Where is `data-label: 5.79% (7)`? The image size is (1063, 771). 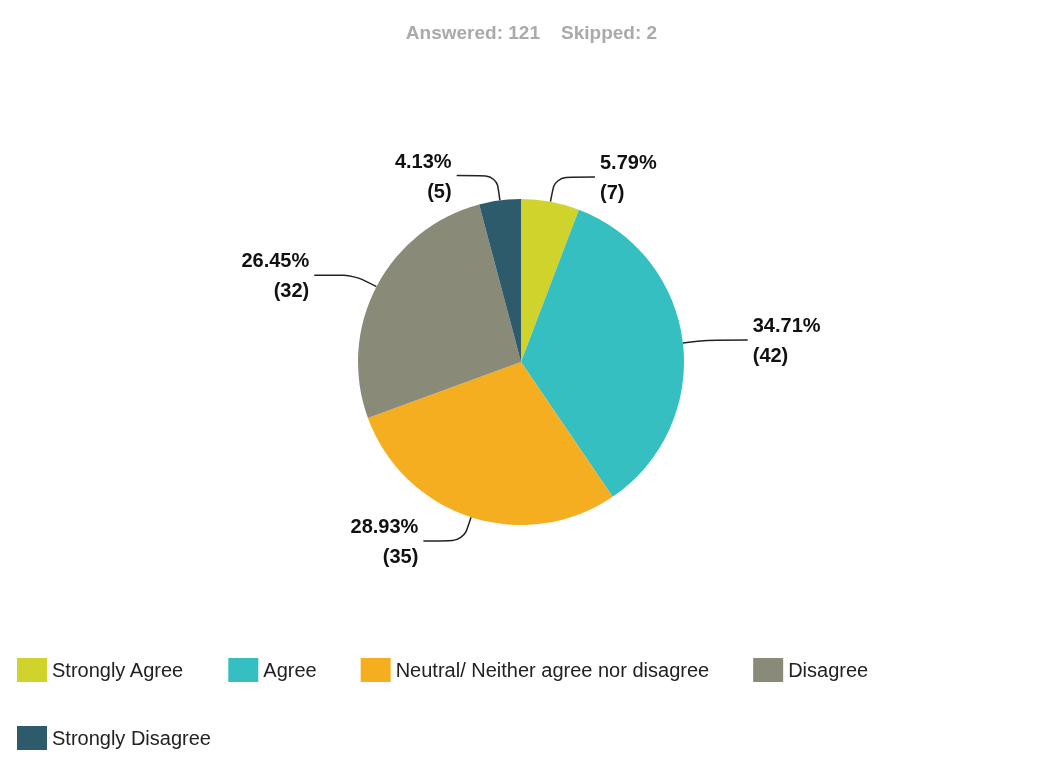
data-label: 5.79% (7) is located at coordinates (628, 177).